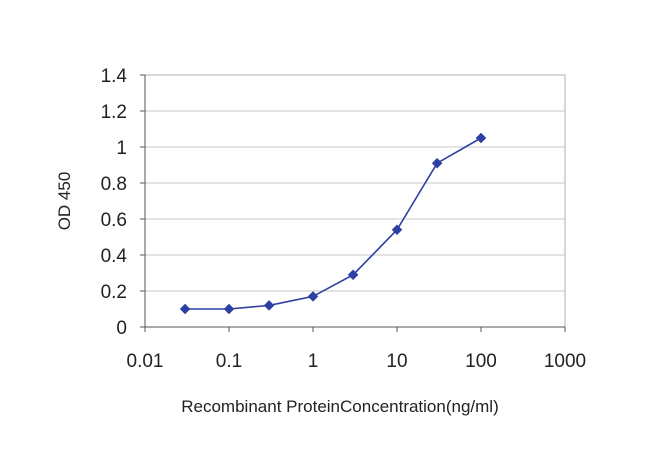 Image resolution: width=650 pixels, height=466 pixels. Describe the element at coordinates (340, 406) in the screenshot. I see `x-axis-title: Recombinant ProteinConcentration(ng/ml)` at that location.